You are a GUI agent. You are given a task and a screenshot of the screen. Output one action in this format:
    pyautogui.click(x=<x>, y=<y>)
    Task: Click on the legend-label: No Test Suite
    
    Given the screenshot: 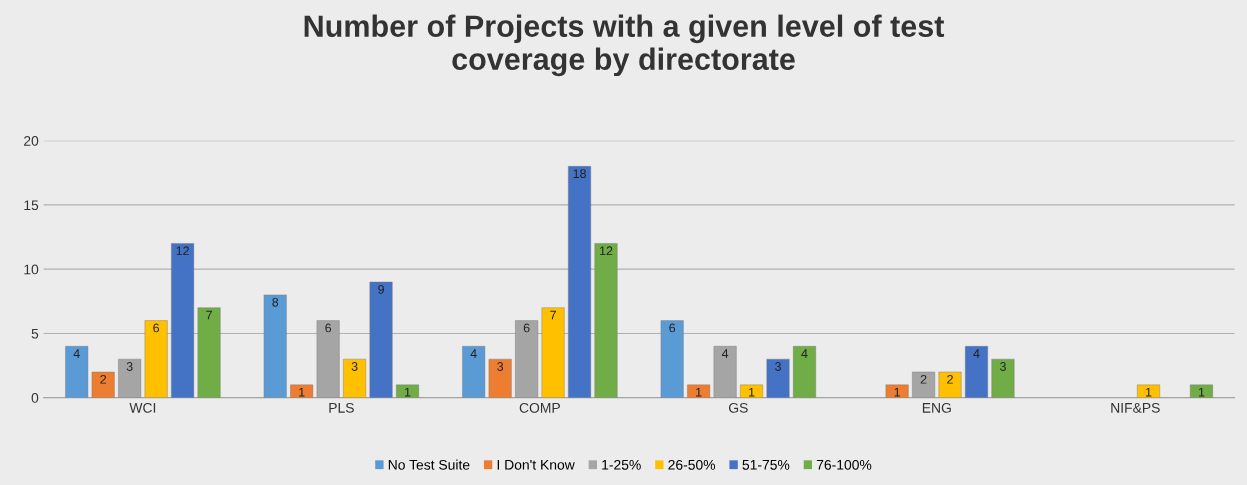 What is the action you would take?
    pyautogui.click(x=429, y=464)
    